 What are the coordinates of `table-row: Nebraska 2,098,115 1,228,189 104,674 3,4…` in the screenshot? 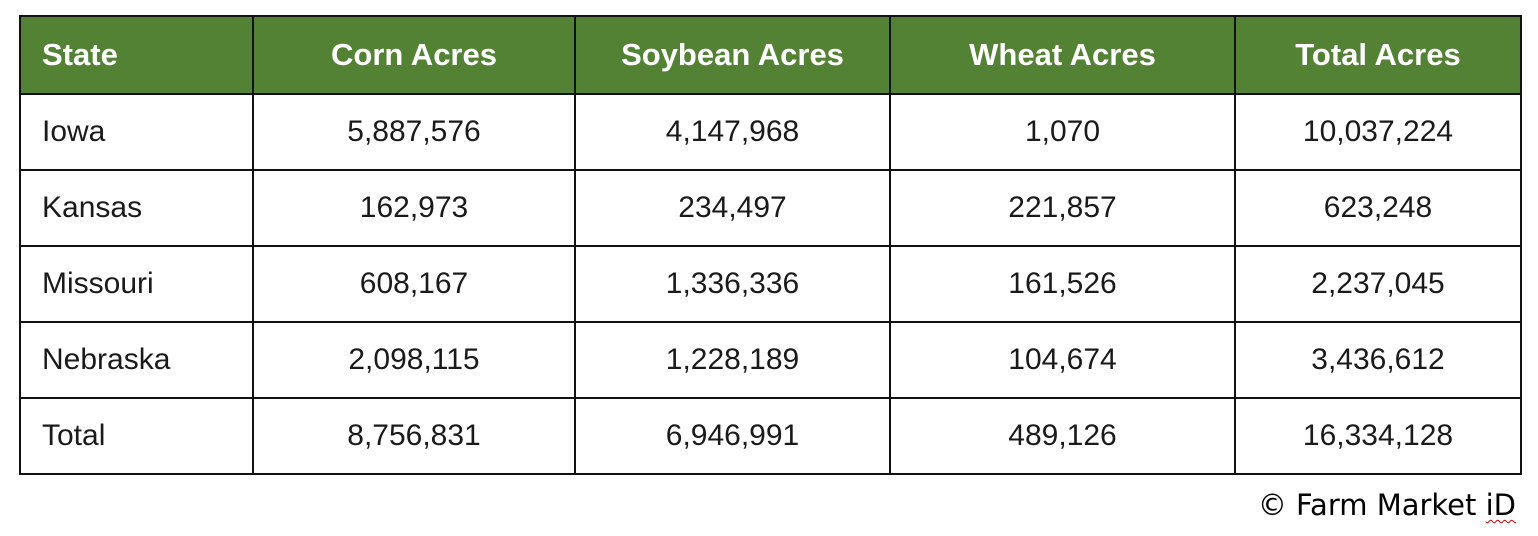 It's located at (770, 360).